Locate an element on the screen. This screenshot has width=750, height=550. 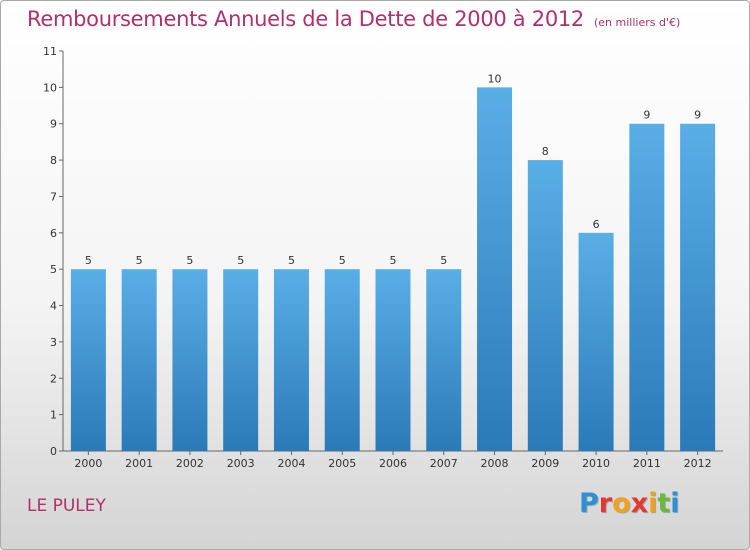
y-tick-label: 1 is located at coordinates (53, 415).